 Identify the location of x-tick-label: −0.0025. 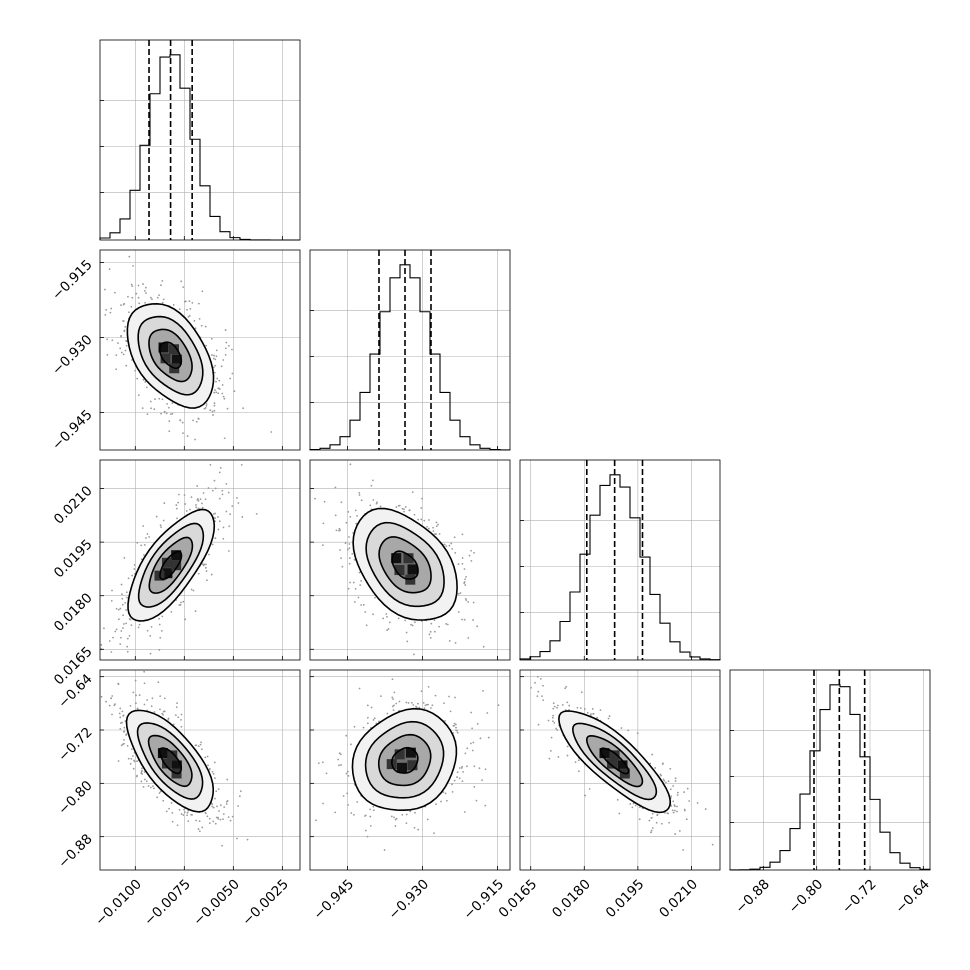
(265, 902).